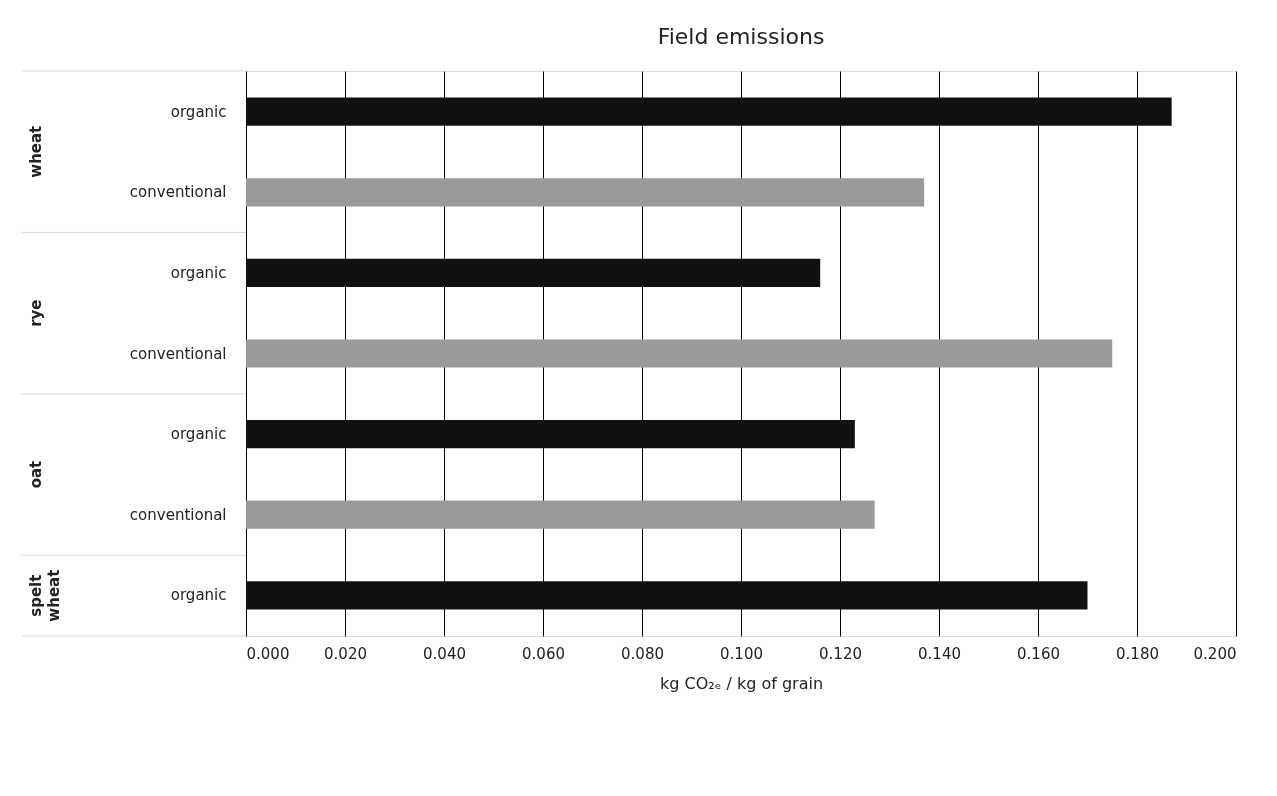 This screenshot has height=796, width=1277. I want to click on x-tick-label: 0.120, so click(840, 653).